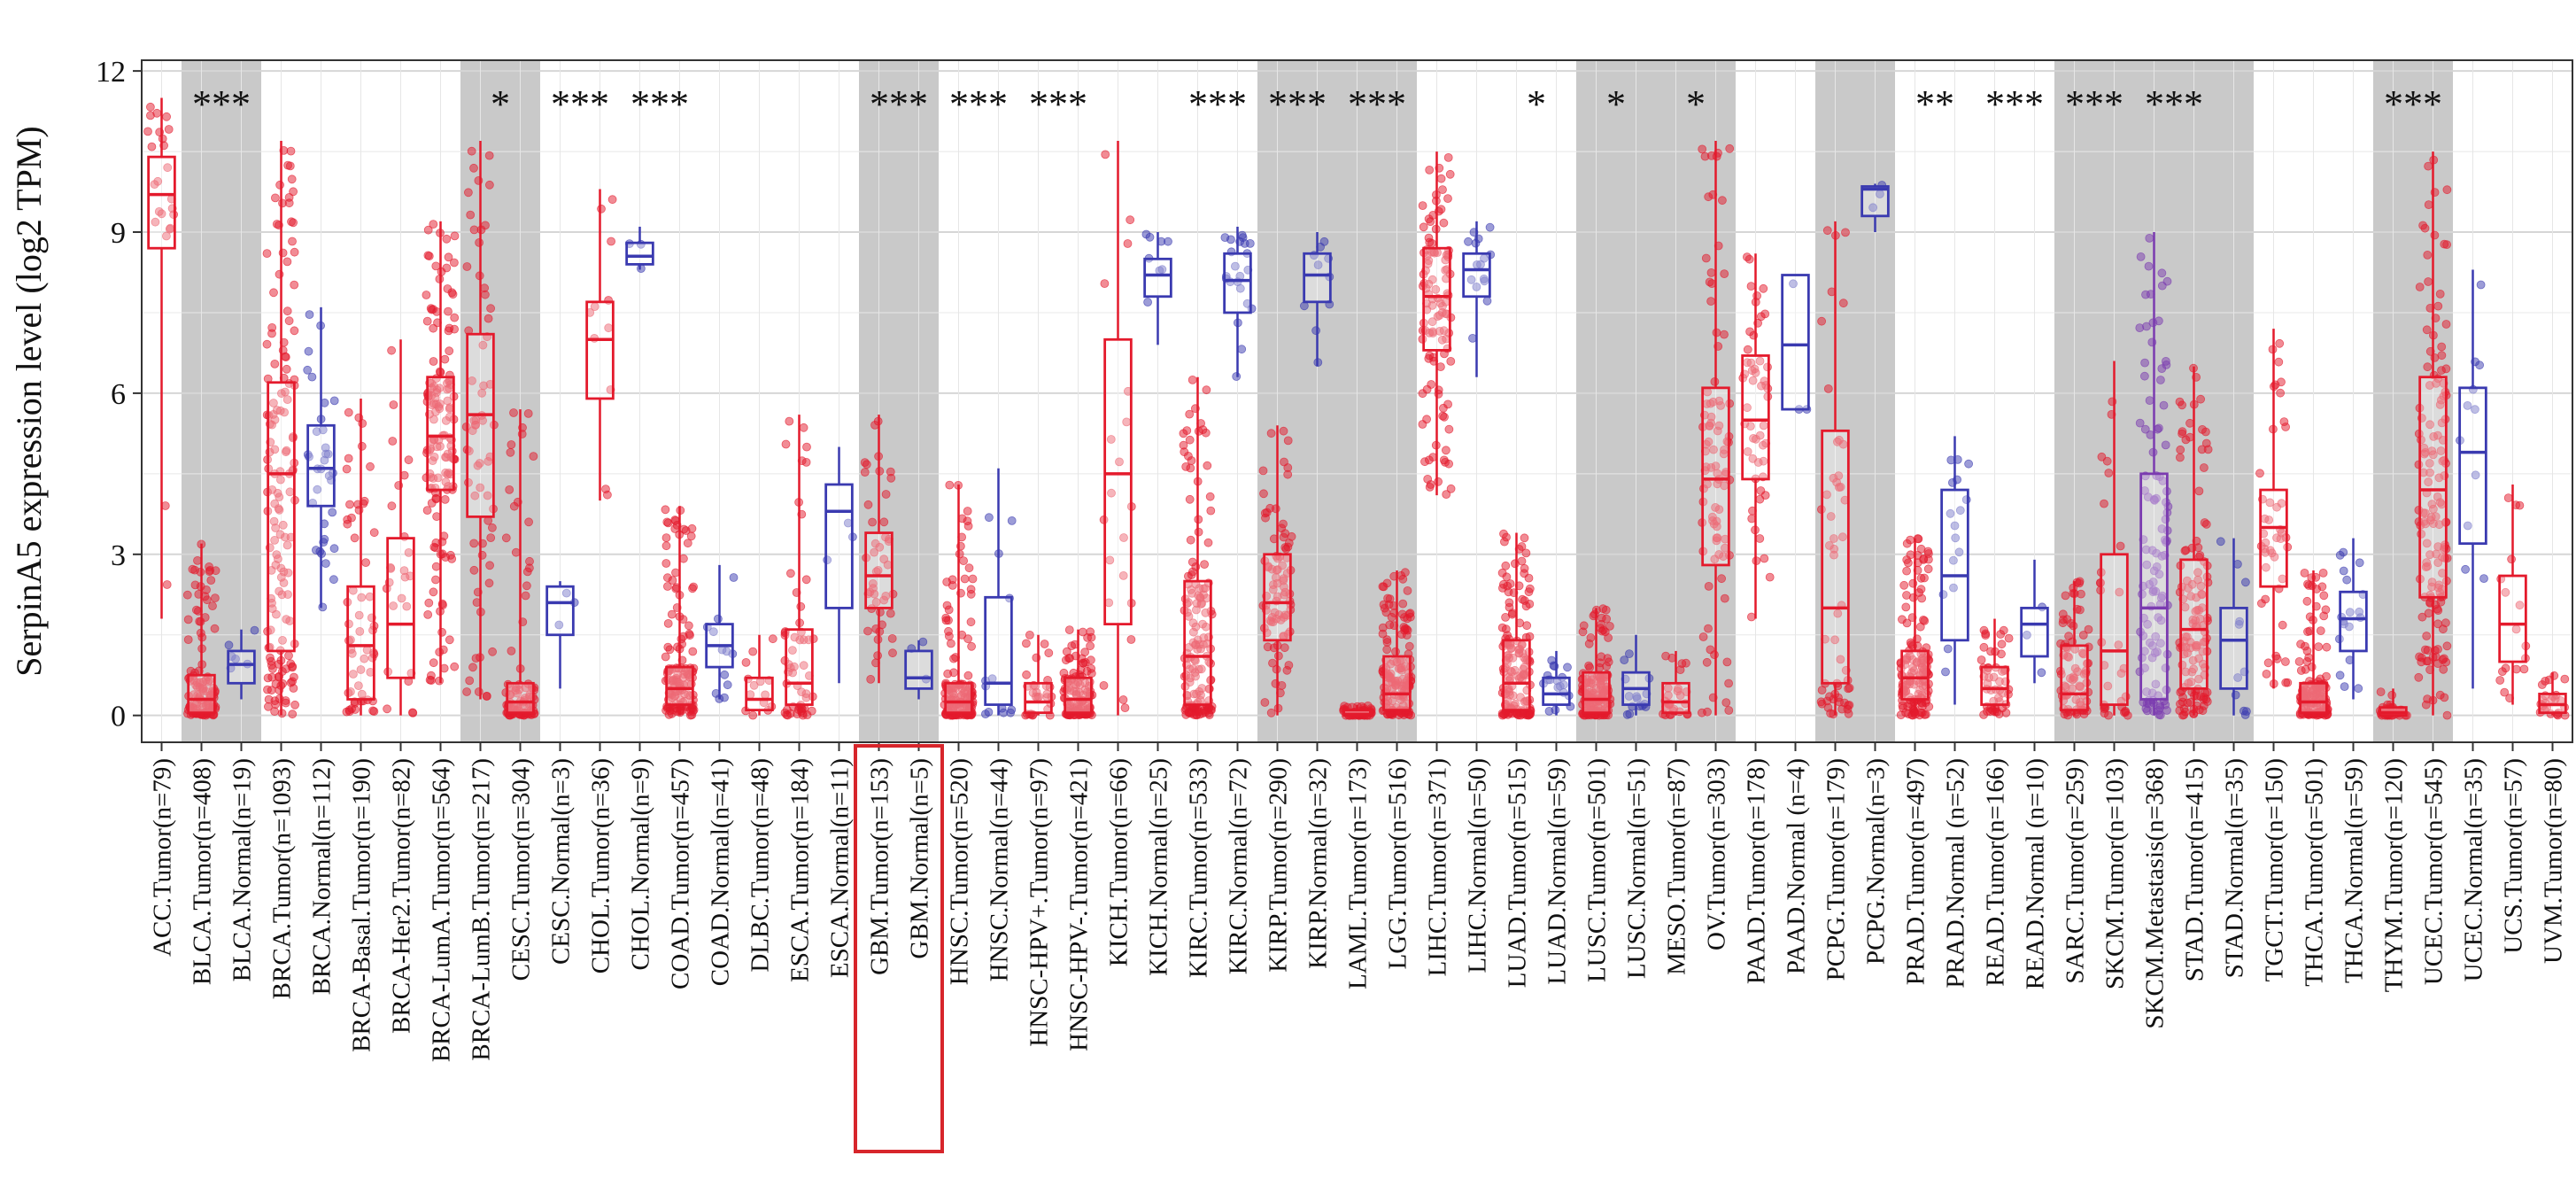 This screenshot has height=1202, width=2576. I want to click on category-label-46: READ.Tumor(n=166), so click(1996, 873).